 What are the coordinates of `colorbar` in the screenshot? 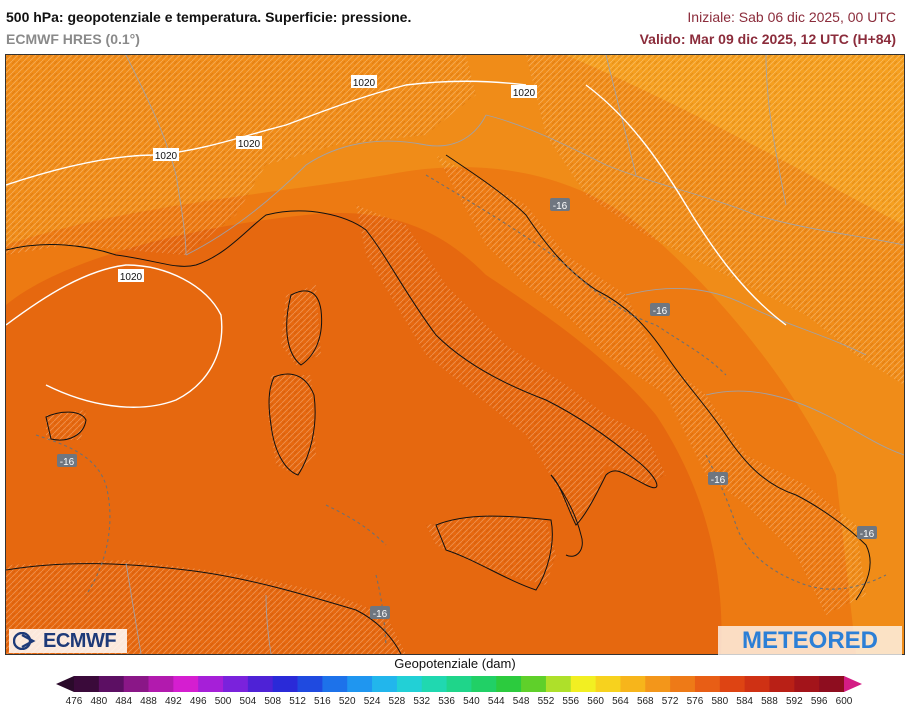 It's located at (459, 684).